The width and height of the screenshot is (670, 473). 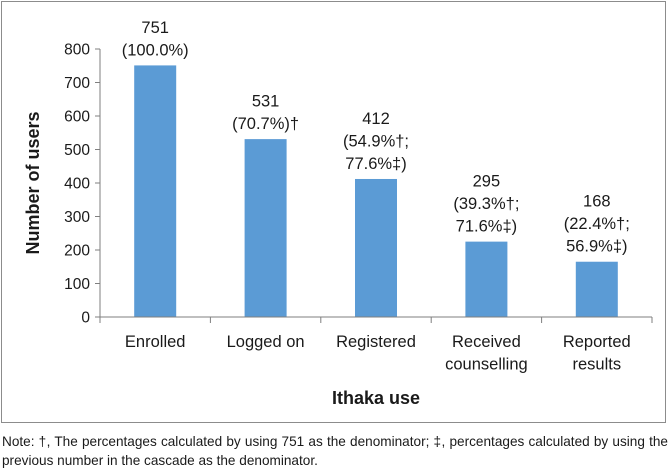 What do you see at coordinates (597, 342) in the screenshot?
I see `x-tick-label: Reported` at bounding box center [597, 342].